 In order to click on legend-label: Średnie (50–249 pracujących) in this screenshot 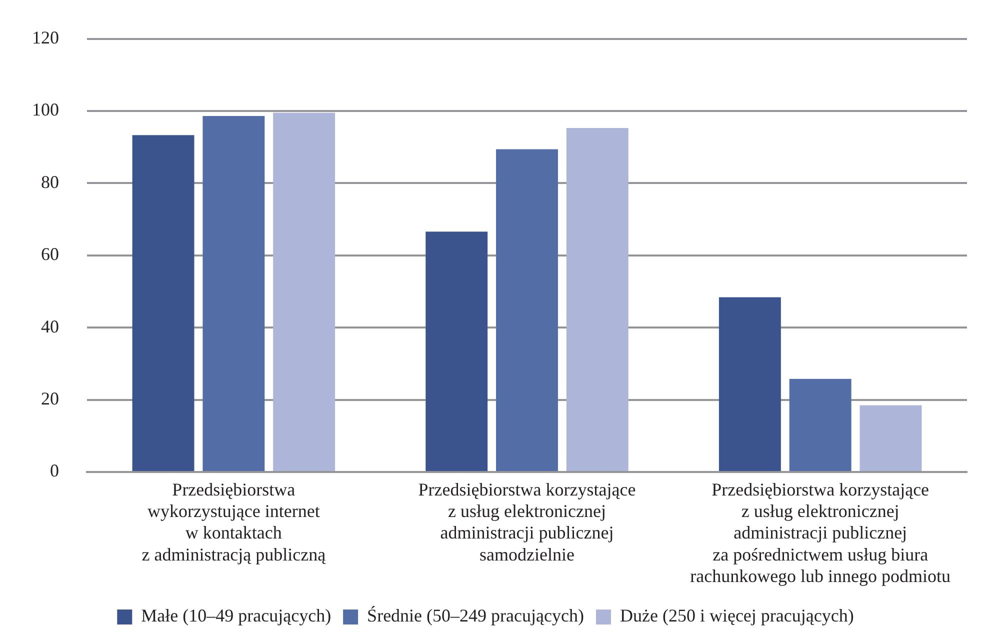, I will do `click(475, 616)`.